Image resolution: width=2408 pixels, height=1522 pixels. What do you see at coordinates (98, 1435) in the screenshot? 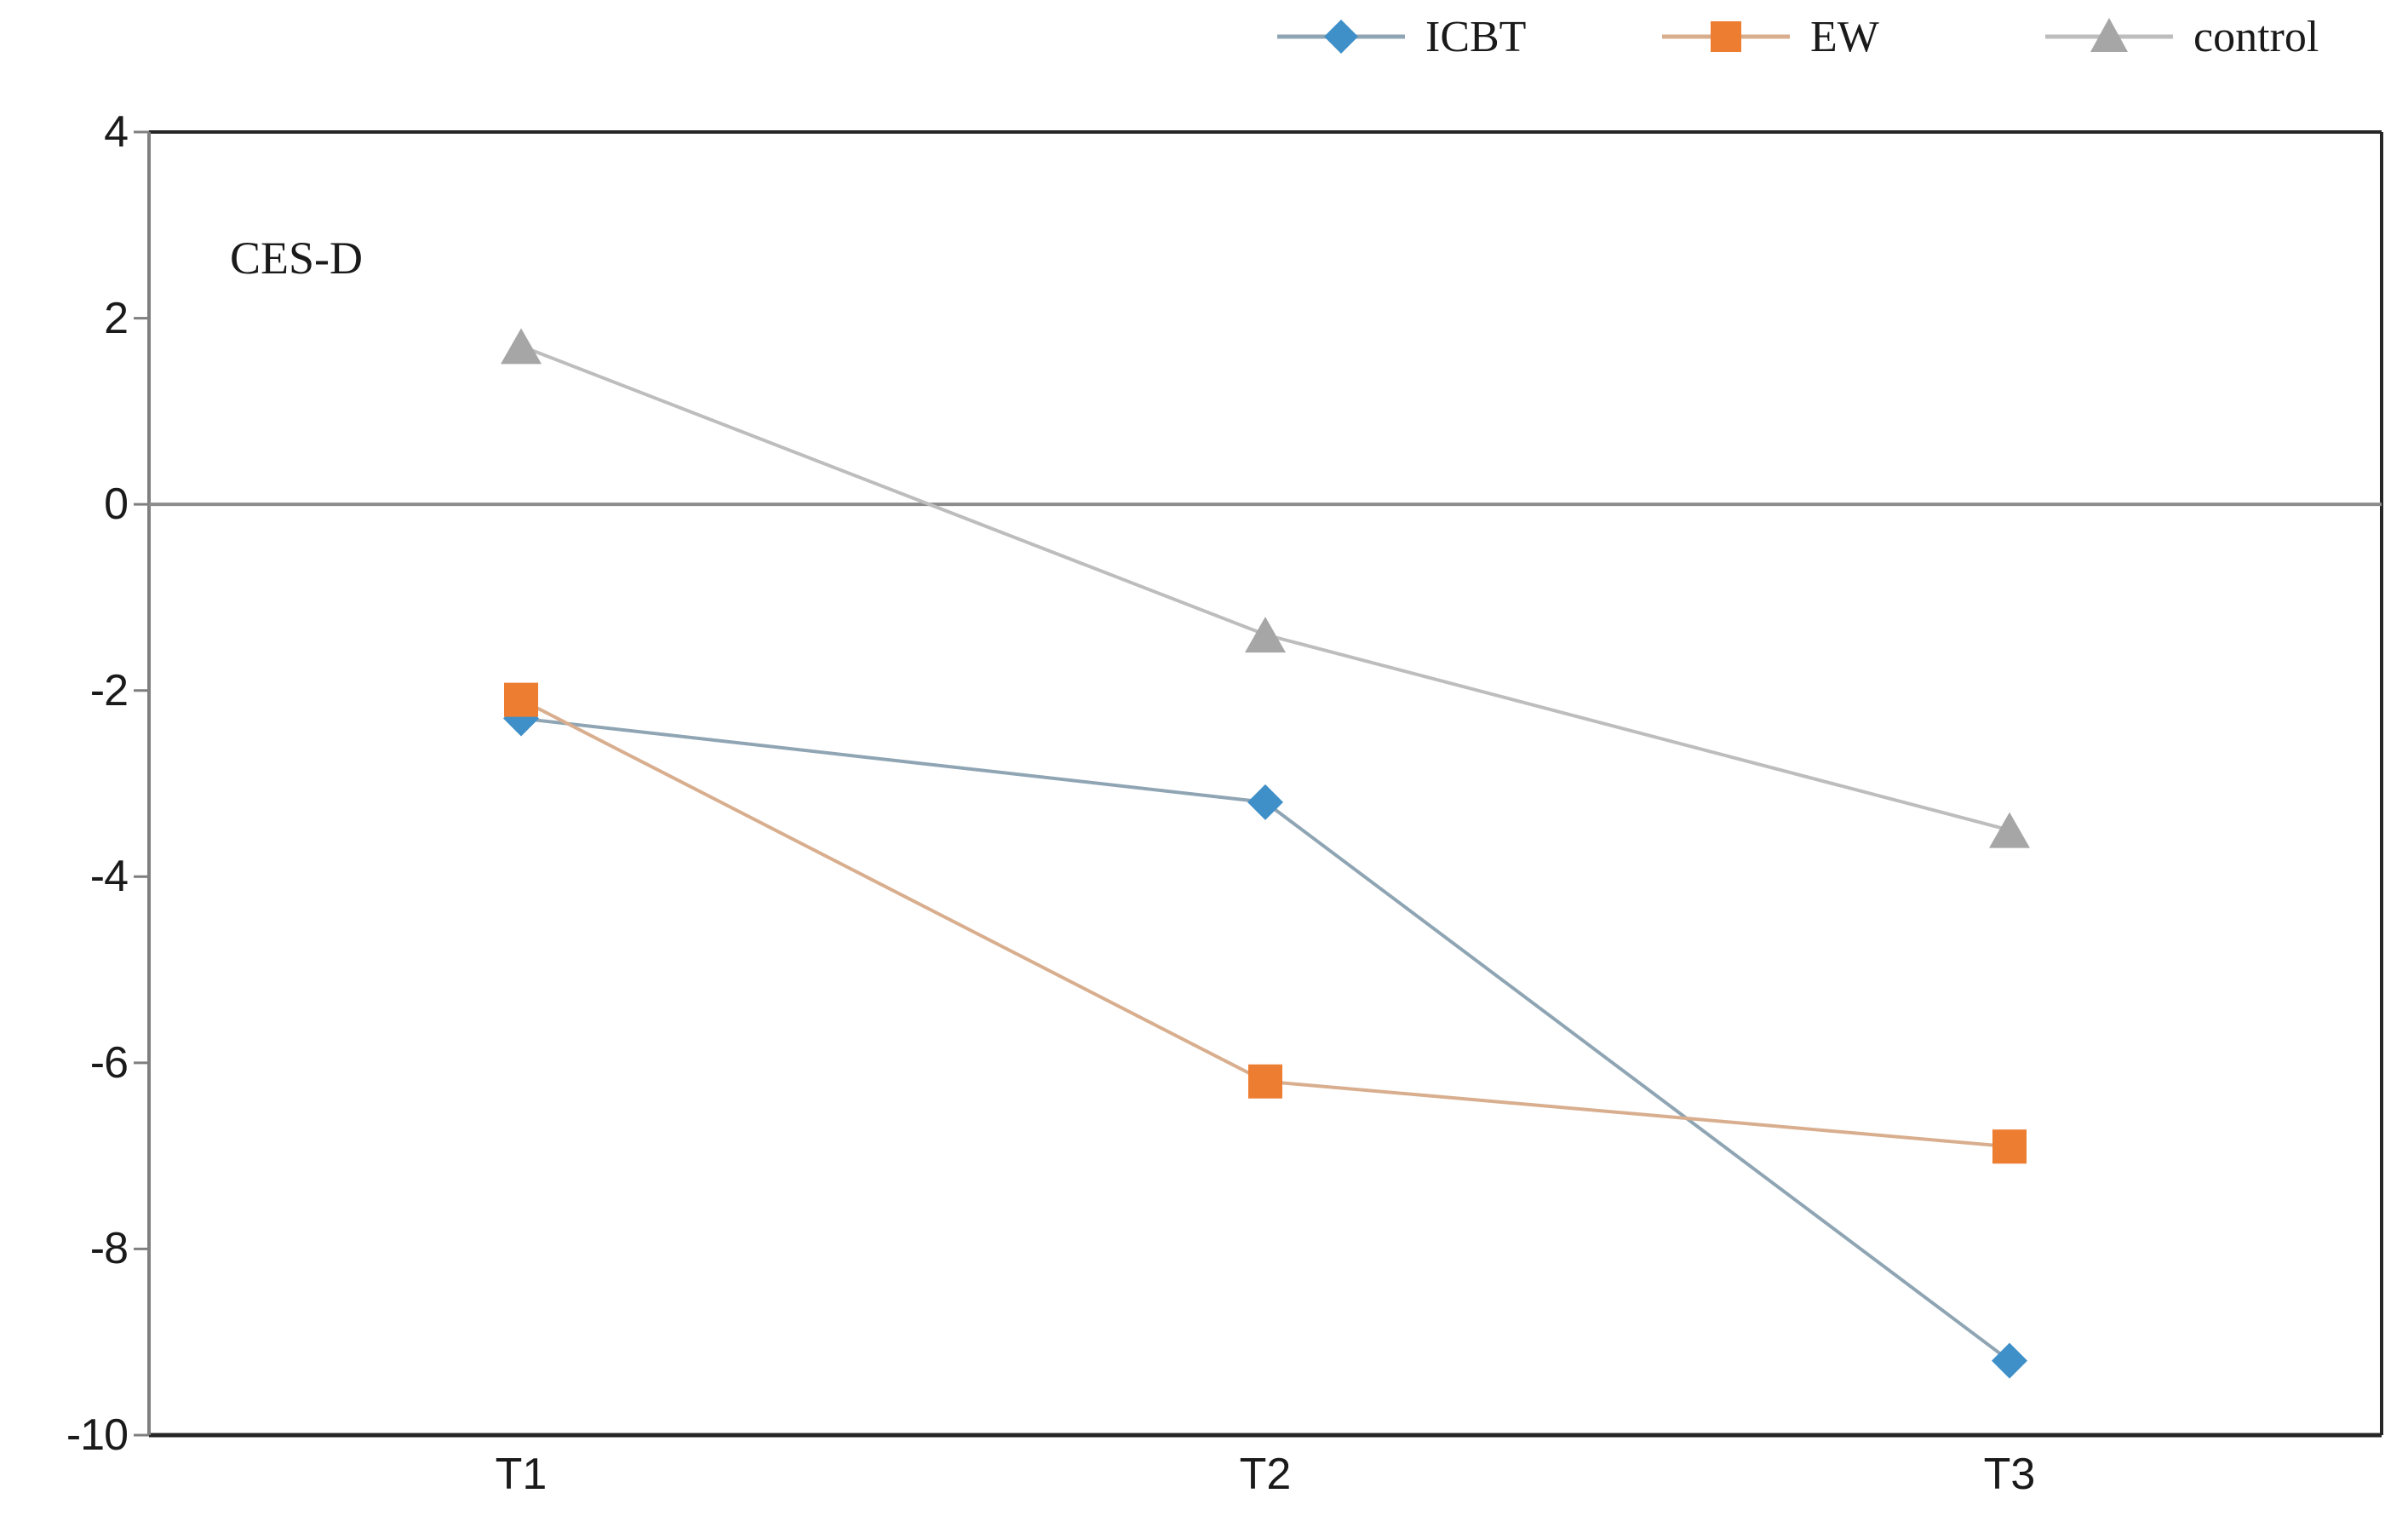
I see `y-axis-tick-label: -10` at bounding box center [98, 1435].